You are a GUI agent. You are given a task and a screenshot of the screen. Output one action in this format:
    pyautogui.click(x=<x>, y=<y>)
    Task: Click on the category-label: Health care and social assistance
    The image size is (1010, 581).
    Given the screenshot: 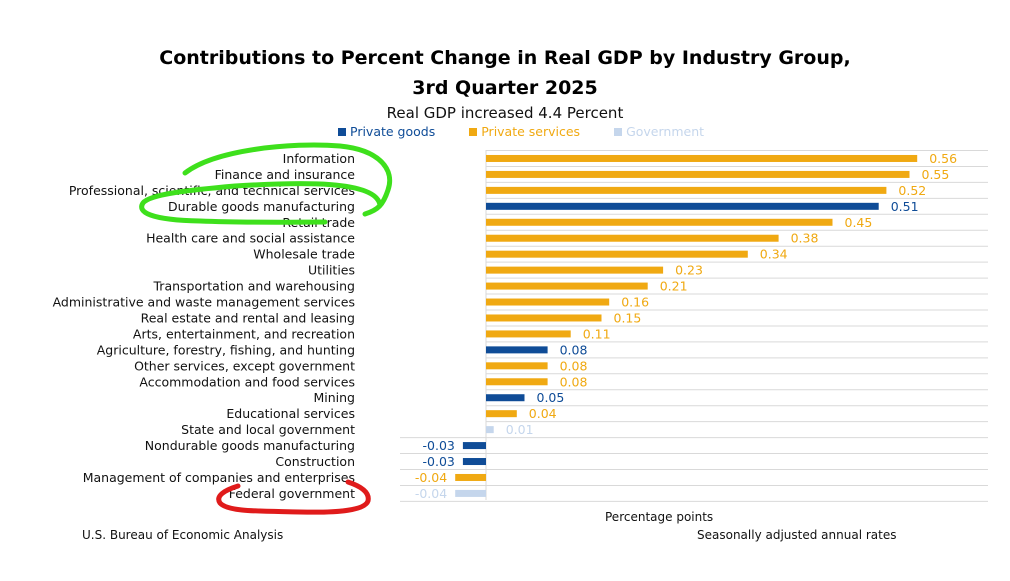 What is the action you would take?
    pyautogui.click(x=250, y=238)
    